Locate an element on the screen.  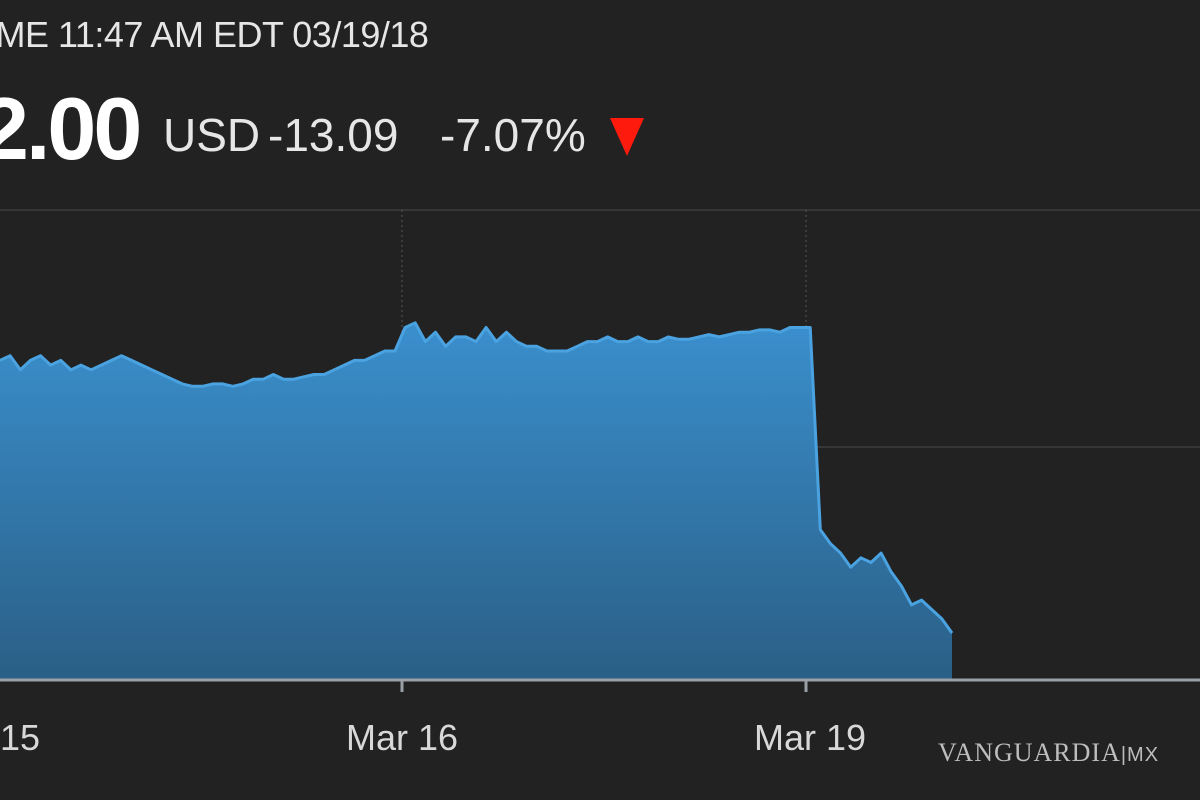
quote-currency: USD is located at coordinates (212, 135).